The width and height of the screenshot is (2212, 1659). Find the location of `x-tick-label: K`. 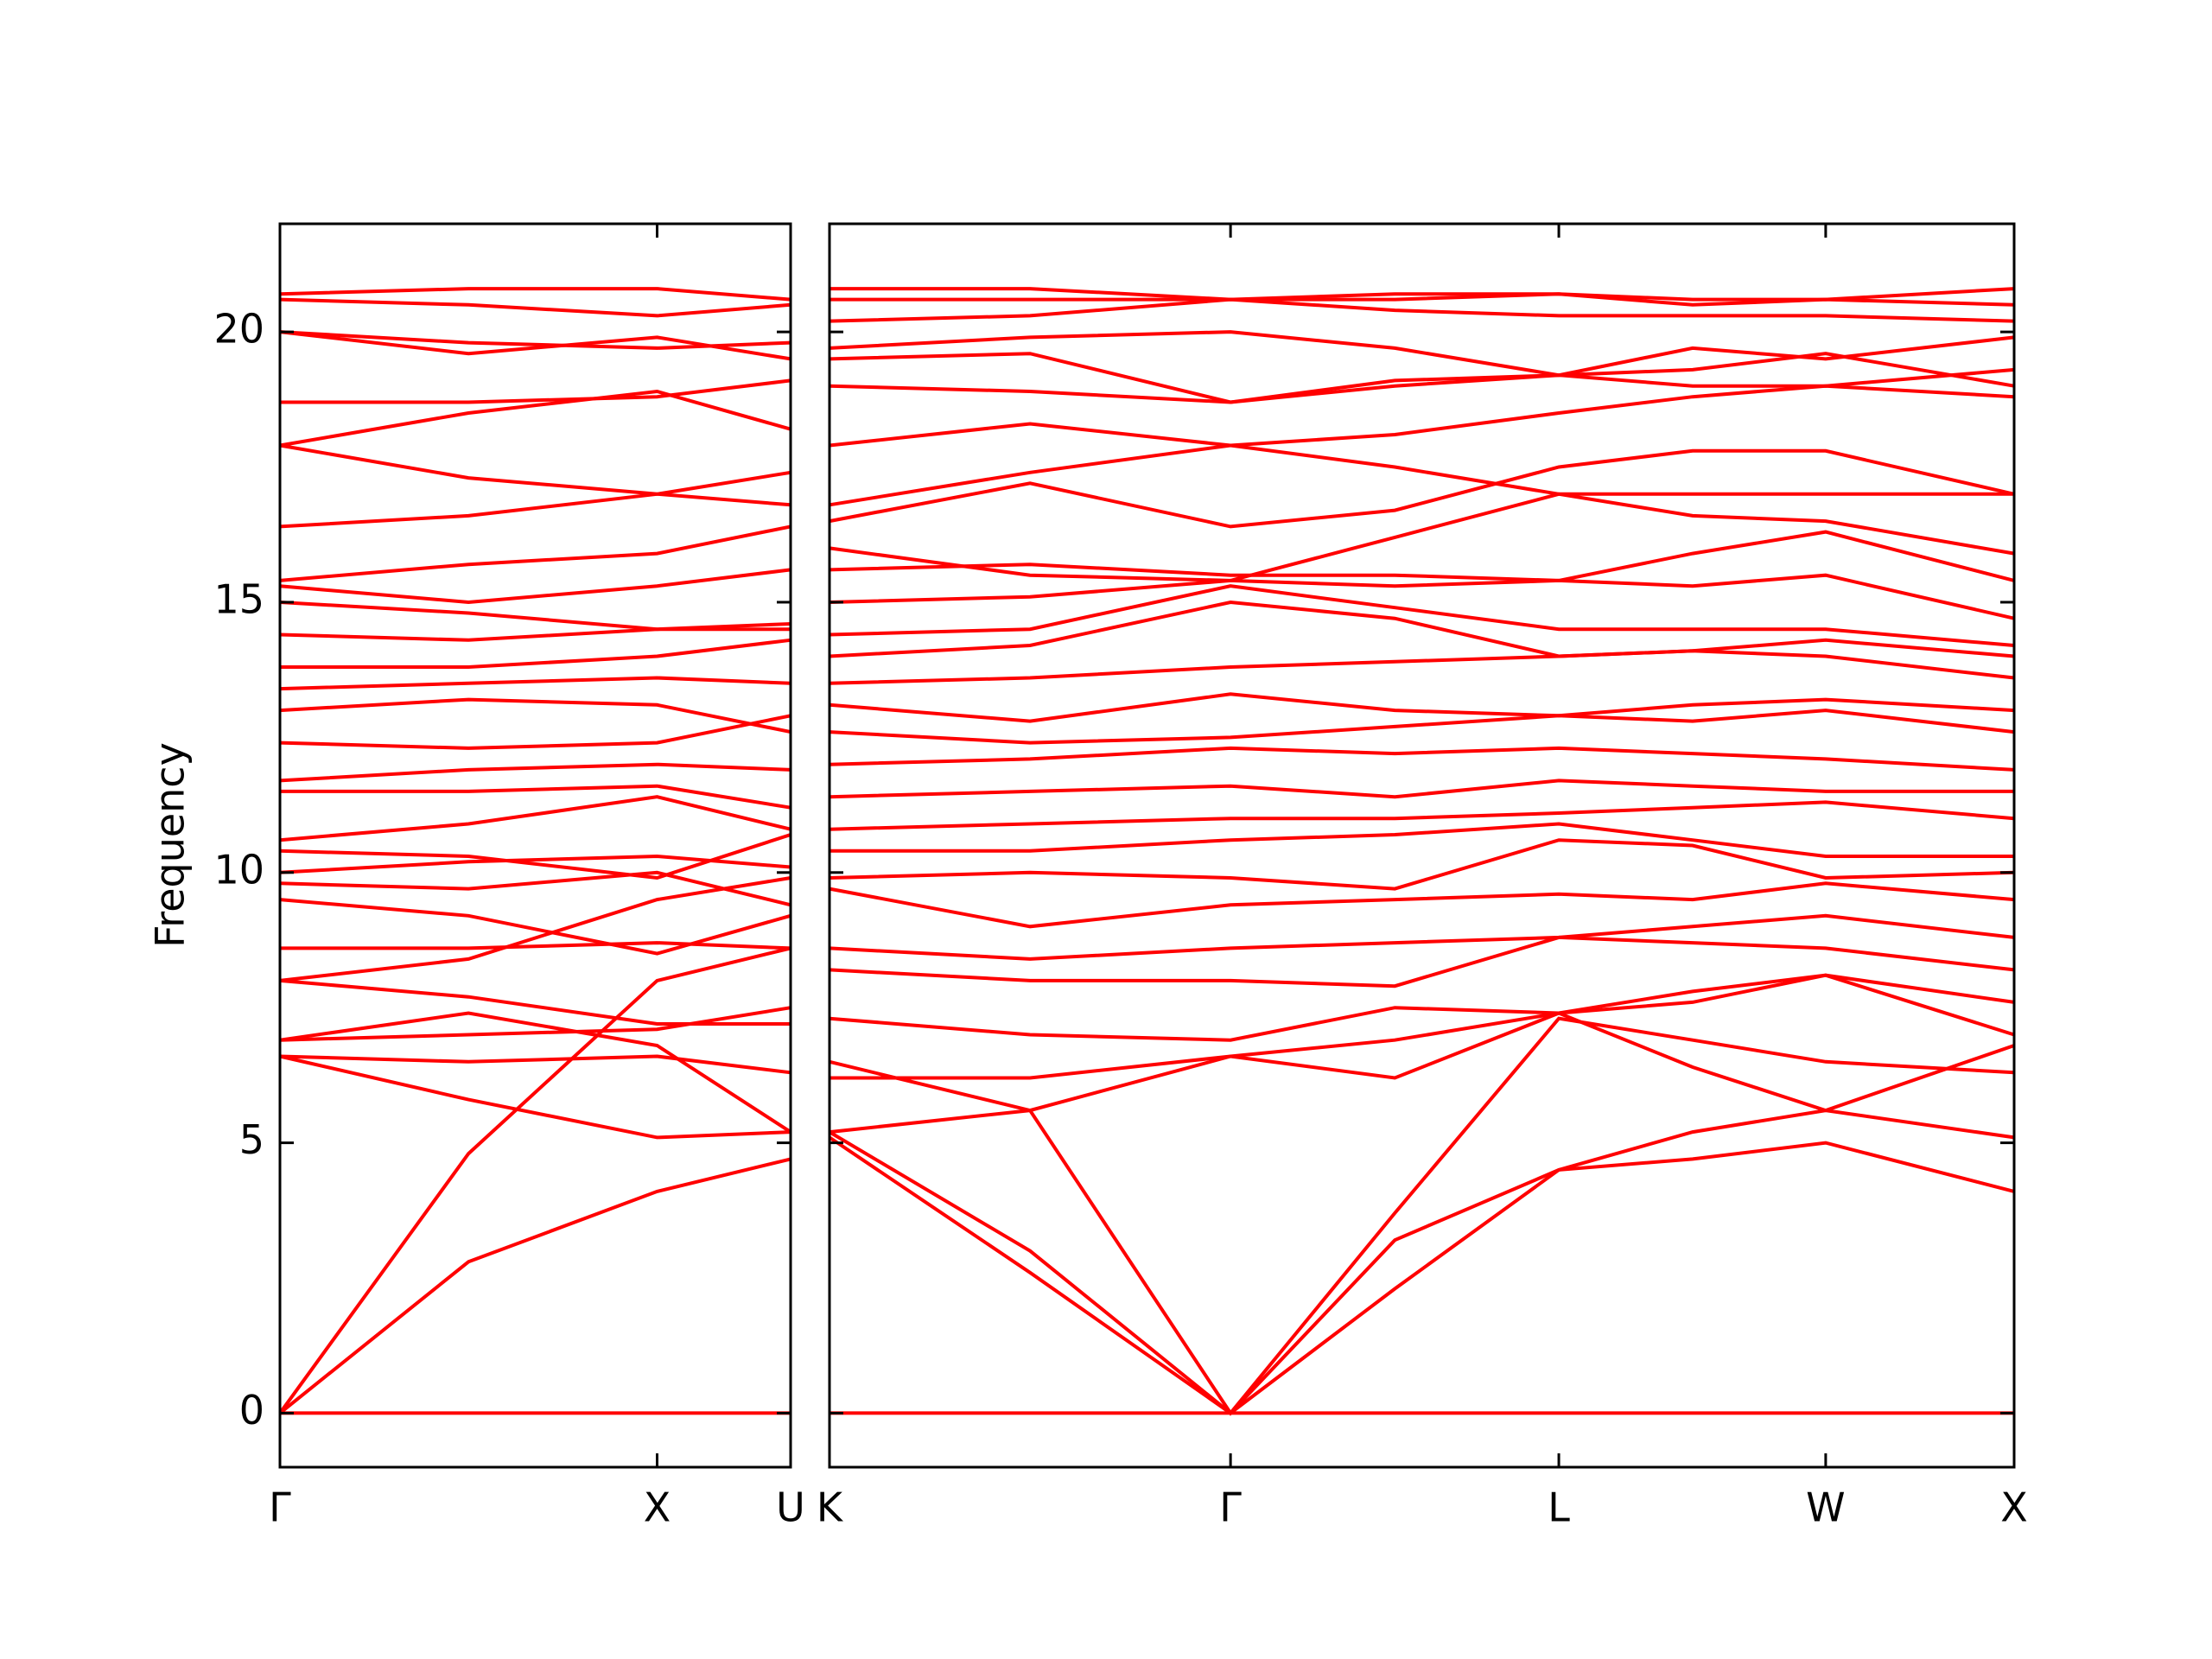

x-tick-label: K is located at coordinates (830, 1507).